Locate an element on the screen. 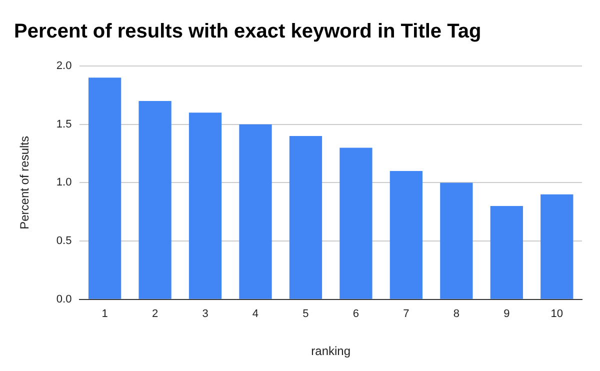  y-tick-label: 0.5 is located at coordinates (64, 241).